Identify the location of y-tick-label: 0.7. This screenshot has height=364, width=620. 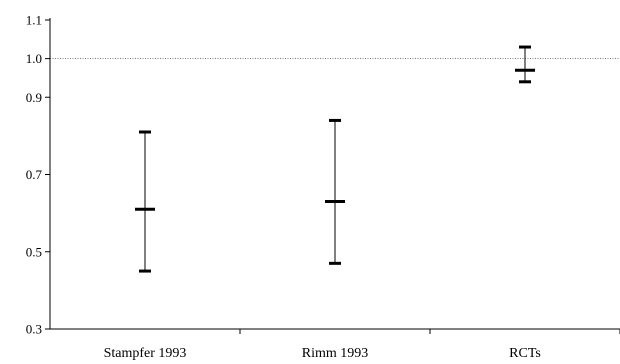
(34, 174).